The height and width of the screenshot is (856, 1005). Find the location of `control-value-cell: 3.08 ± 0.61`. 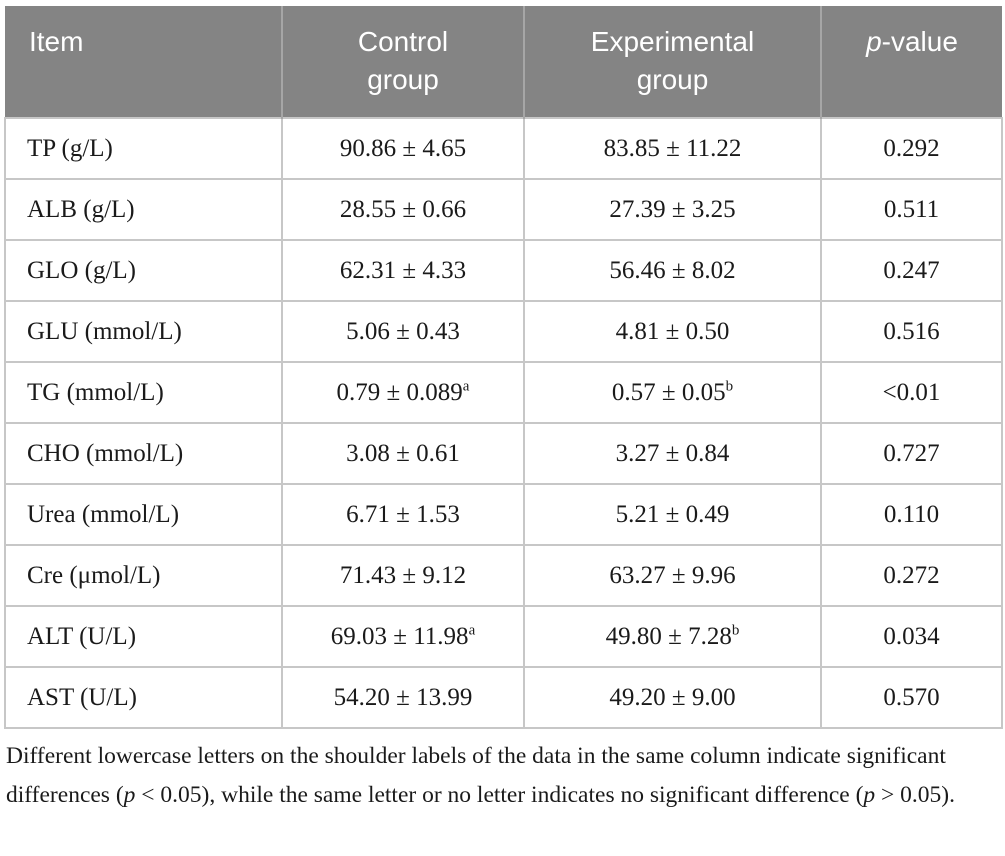

control-value-cell: 3.08 ± 0.61 is located at coordinates (403, 453).